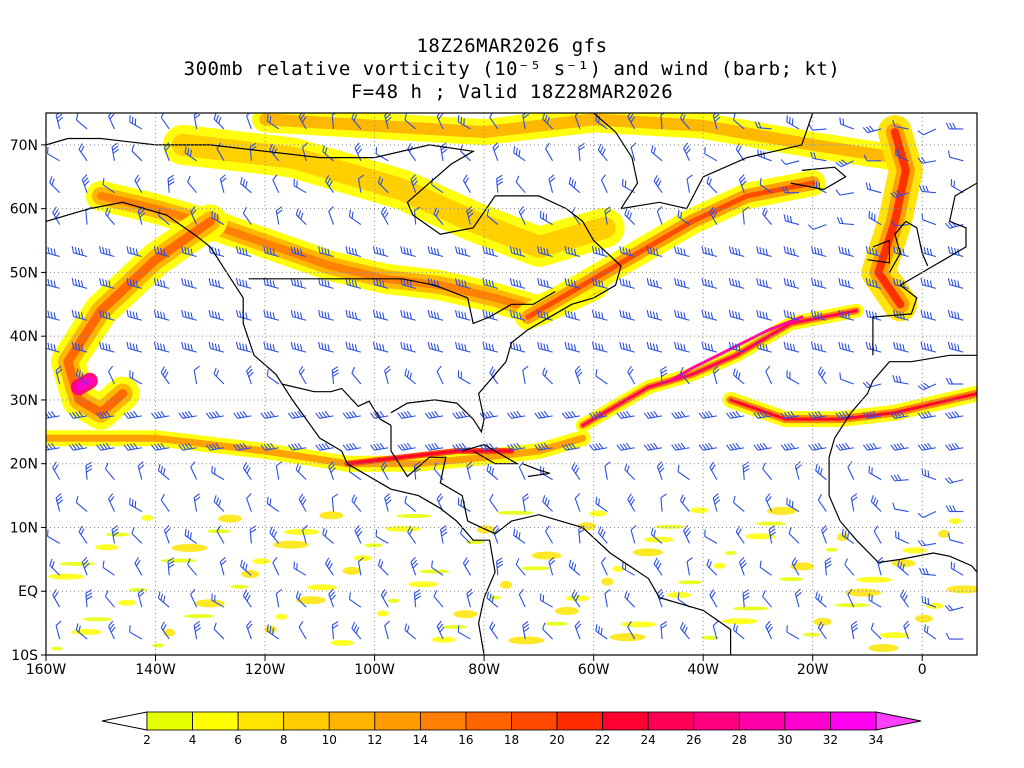 Image resolution: width=1024 pixels, height=768 pixels. What do you see at coordinates (830, 740) in the screenshot?
I see `colorbar-level-label: 32` at bounding box center [830, 740].